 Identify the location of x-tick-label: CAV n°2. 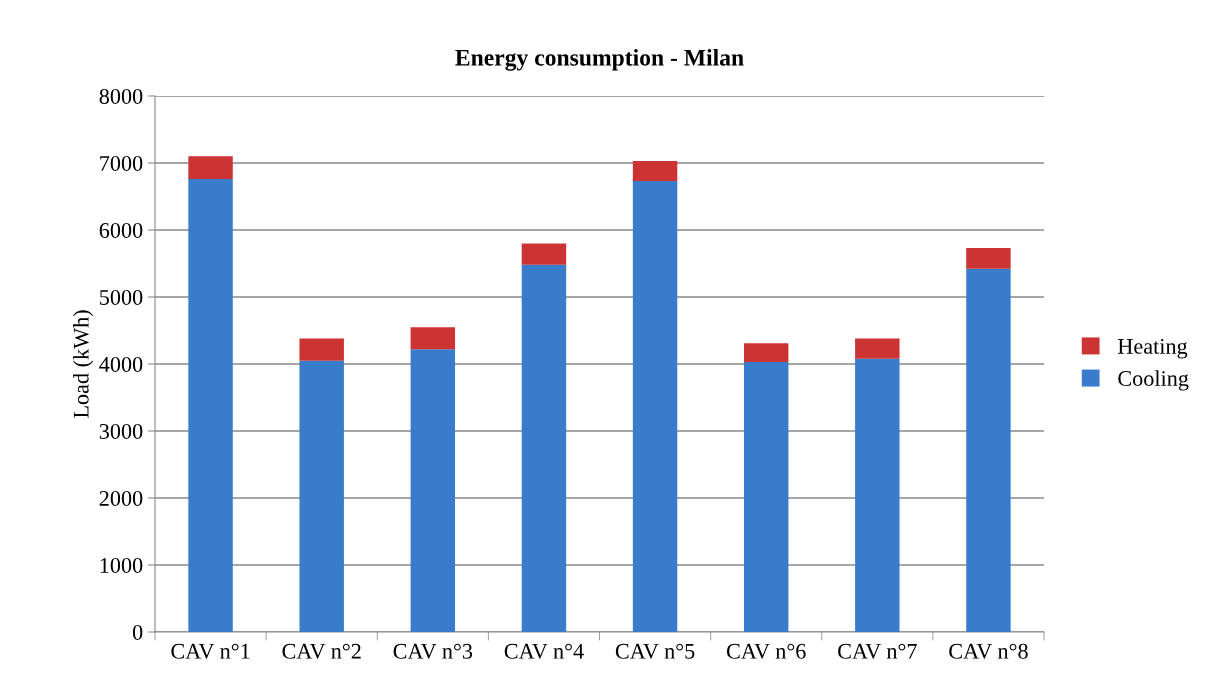
(321, 651).